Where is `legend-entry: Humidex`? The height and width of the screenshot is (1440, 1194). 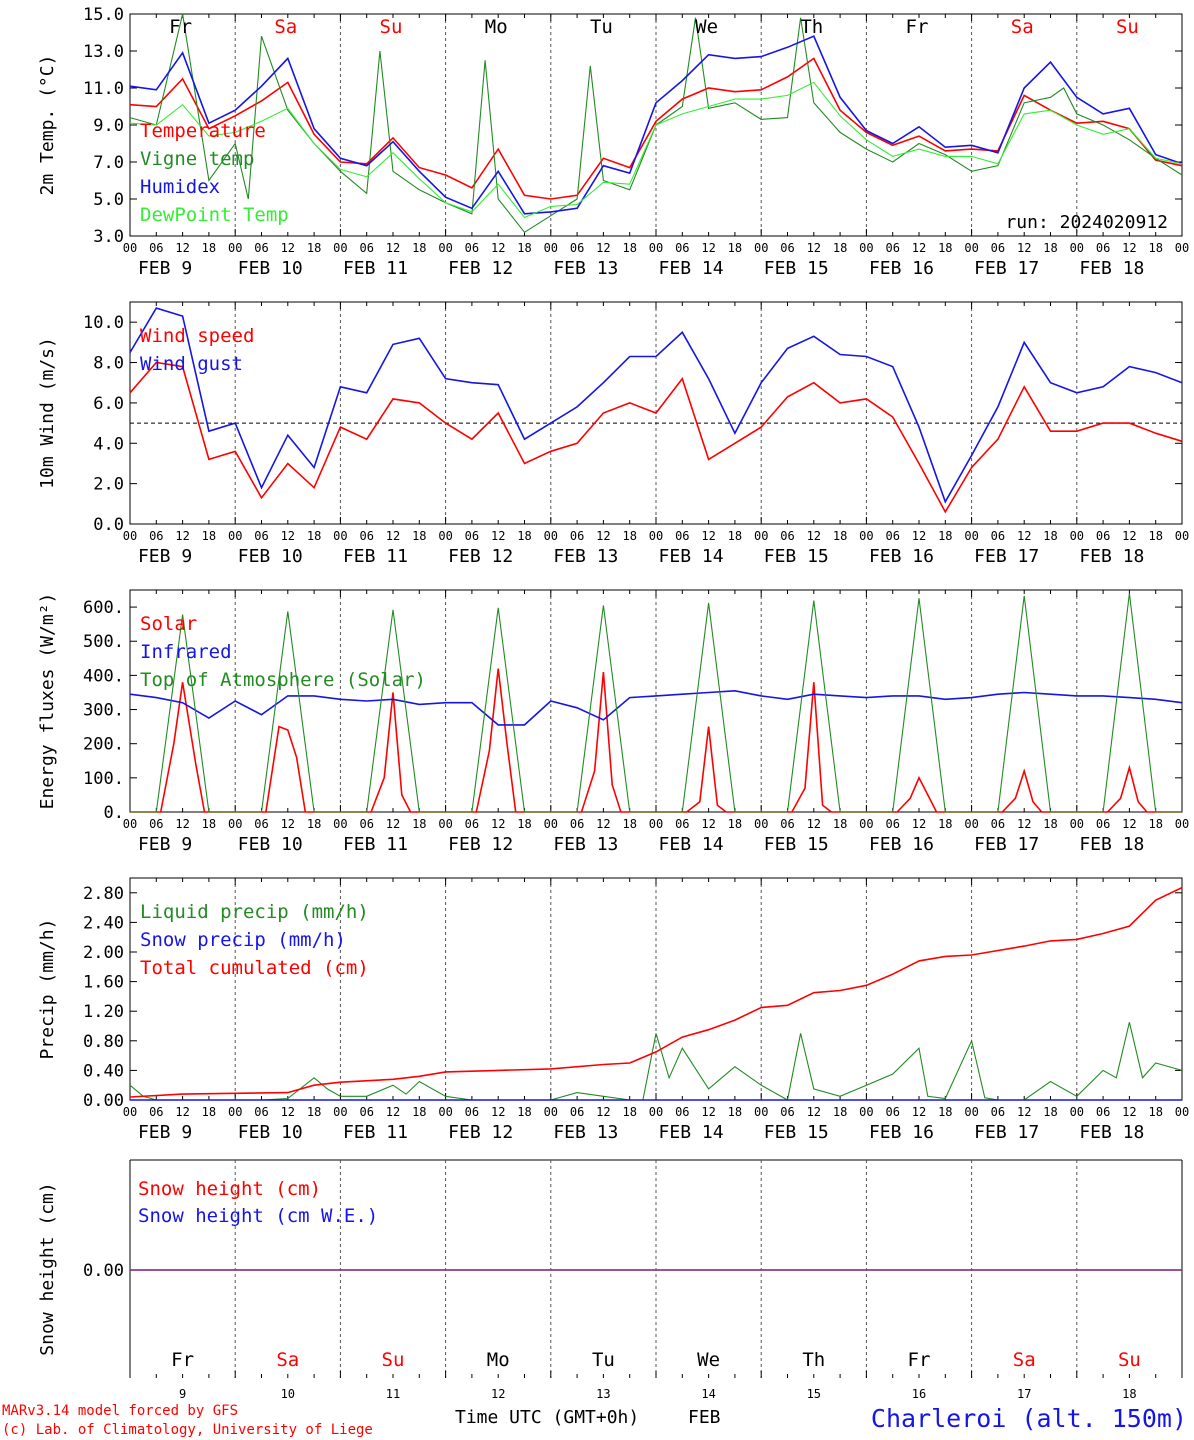 legend-entry: Humidex is located at coordinates (180, 187).